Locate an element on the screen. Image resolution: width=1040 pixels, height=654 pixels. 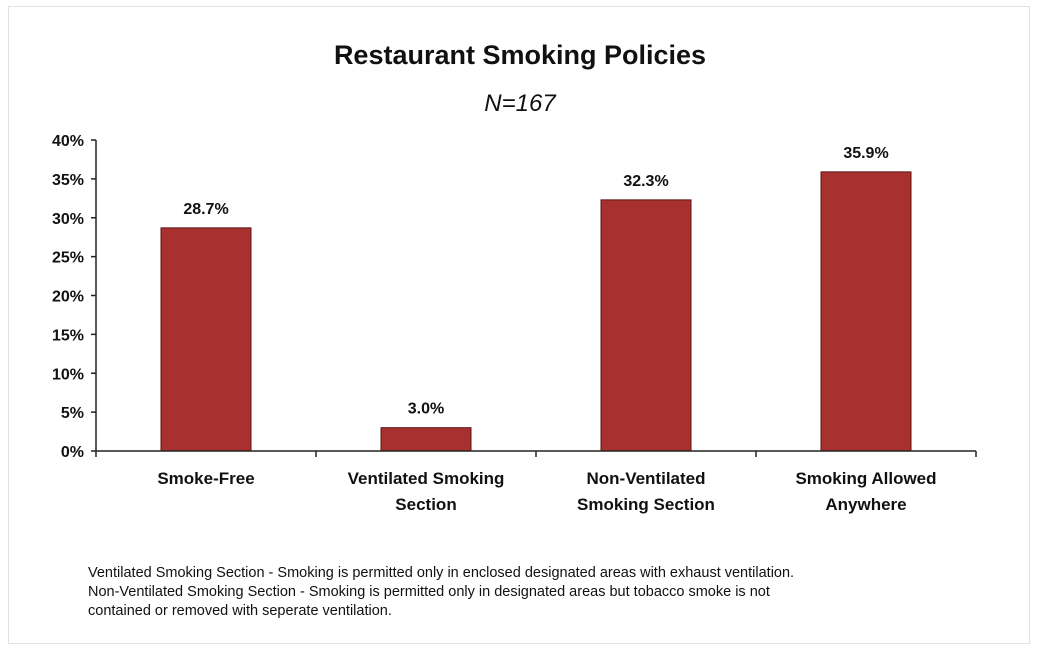
data-label: 32.3% is located at coordinates (645, 181).